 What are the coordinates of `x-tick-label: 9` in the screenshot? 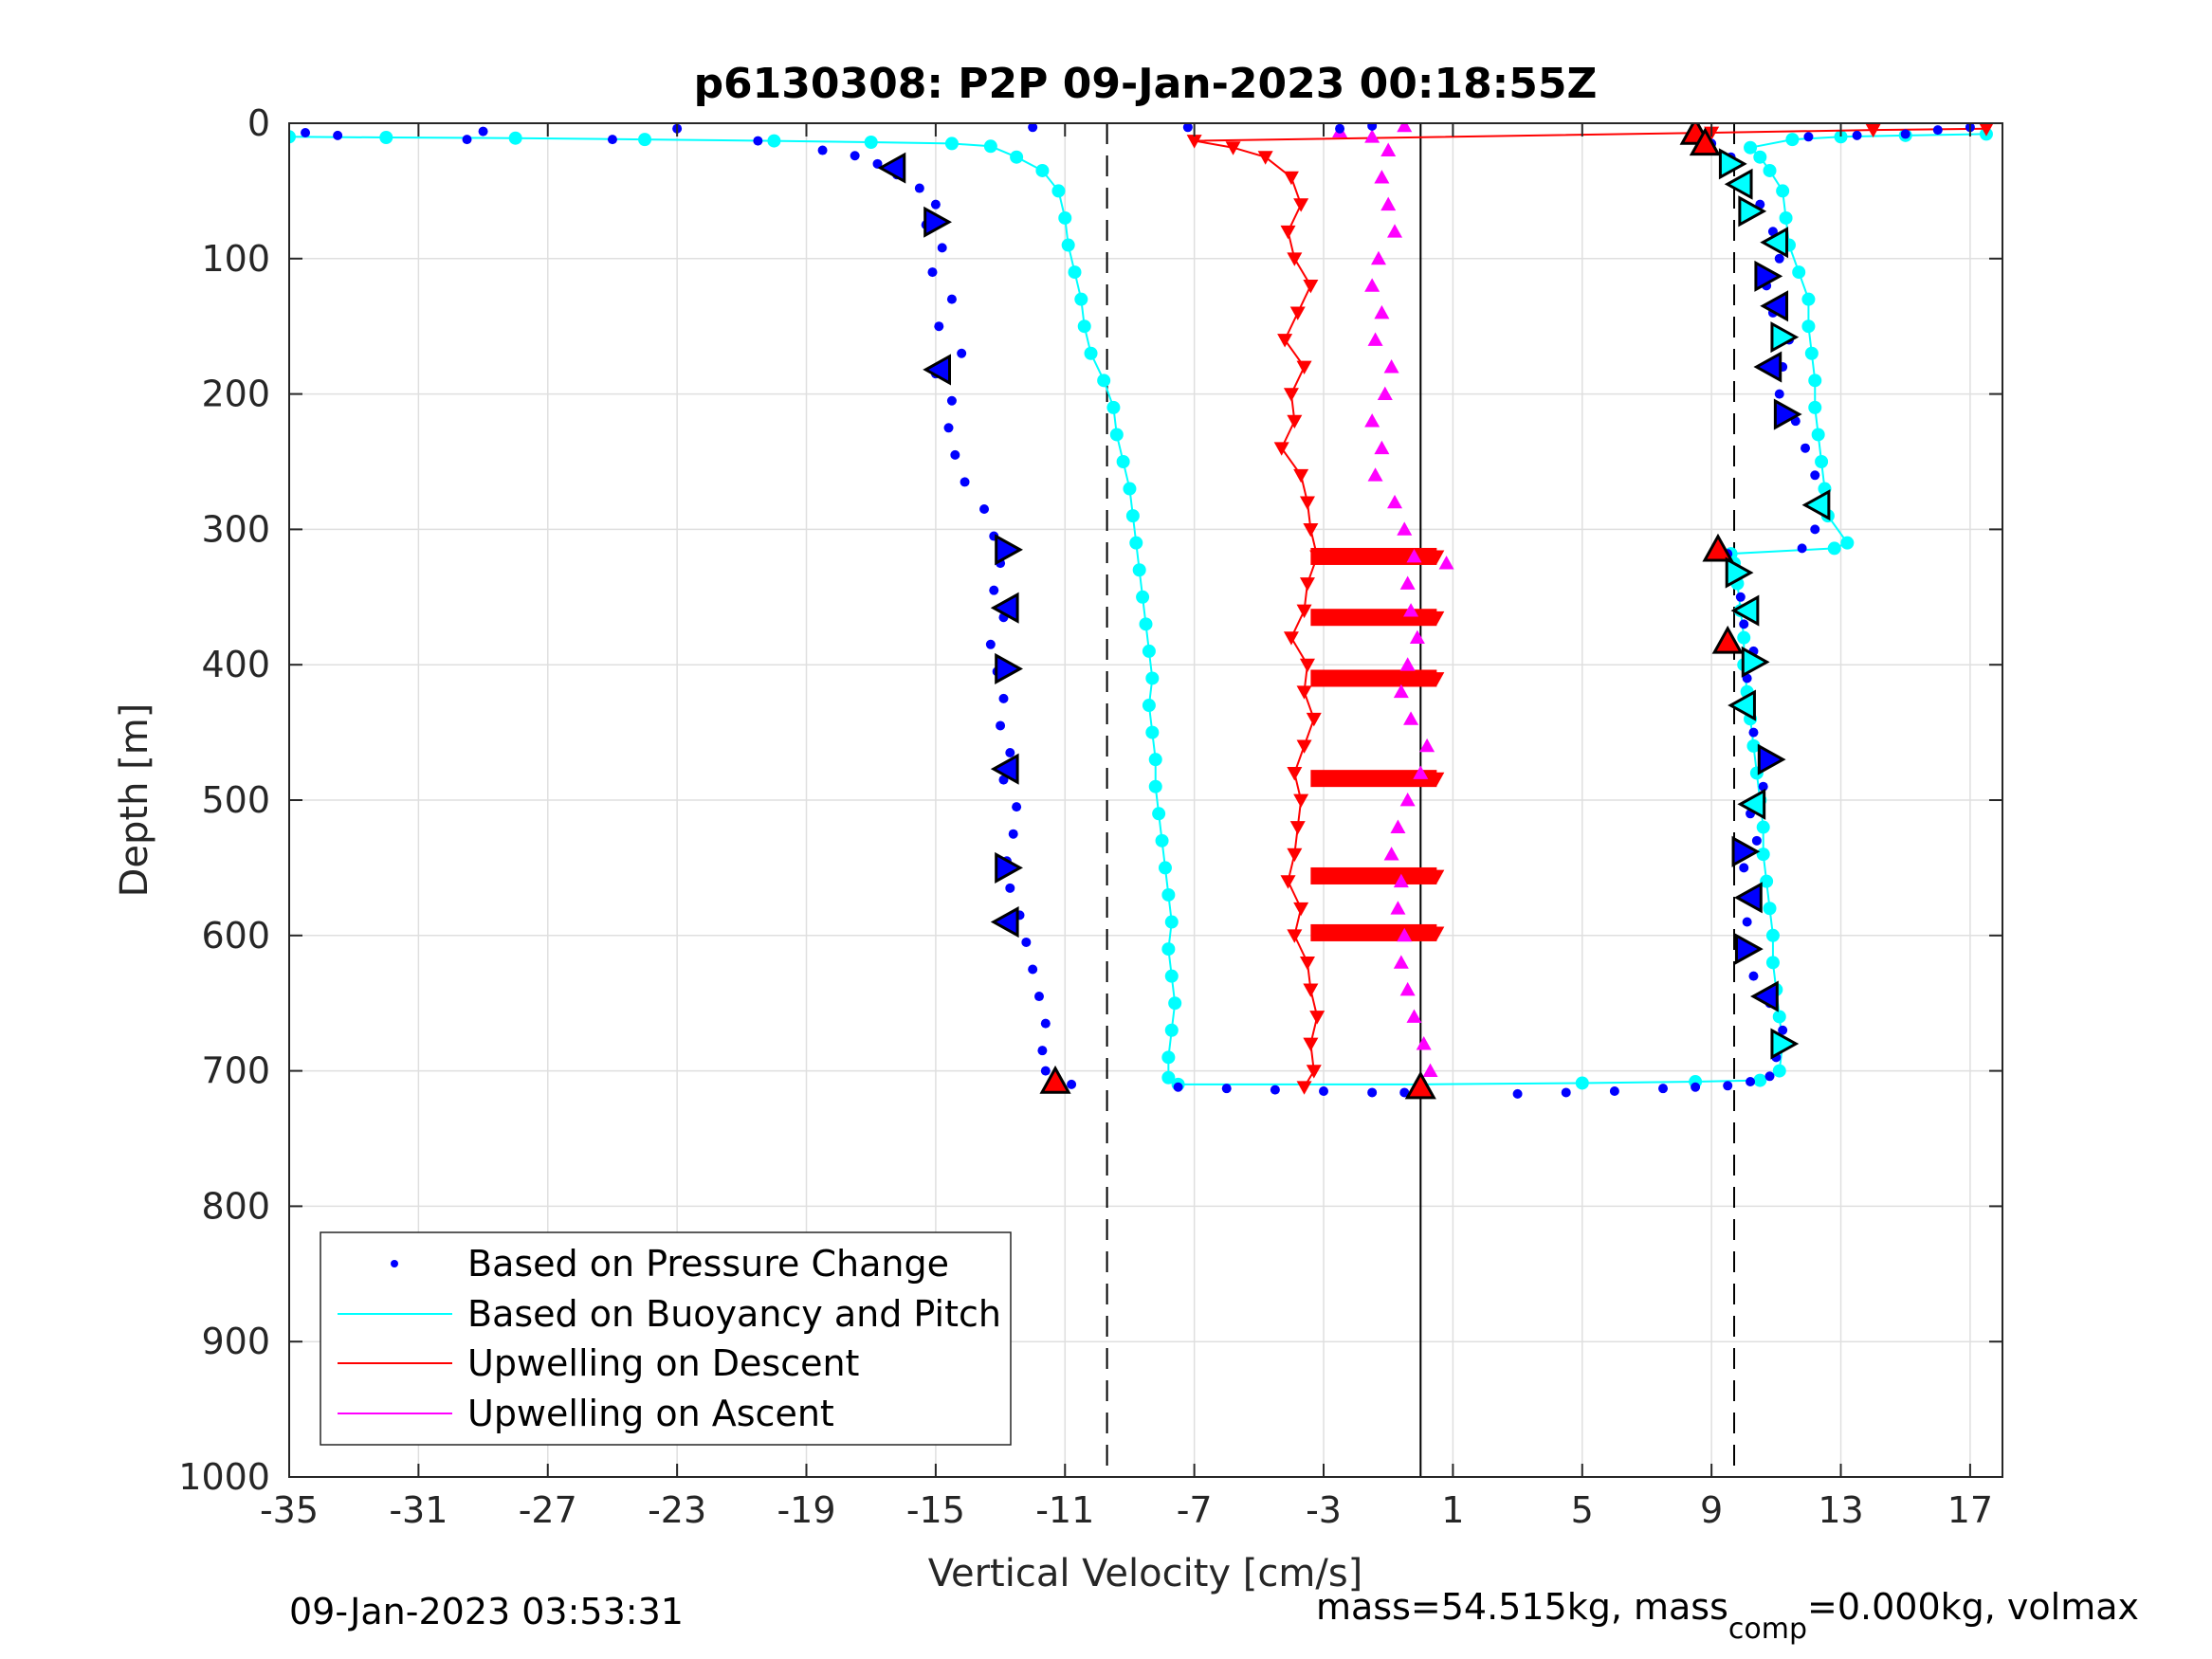 It's located at (1711, 1510).